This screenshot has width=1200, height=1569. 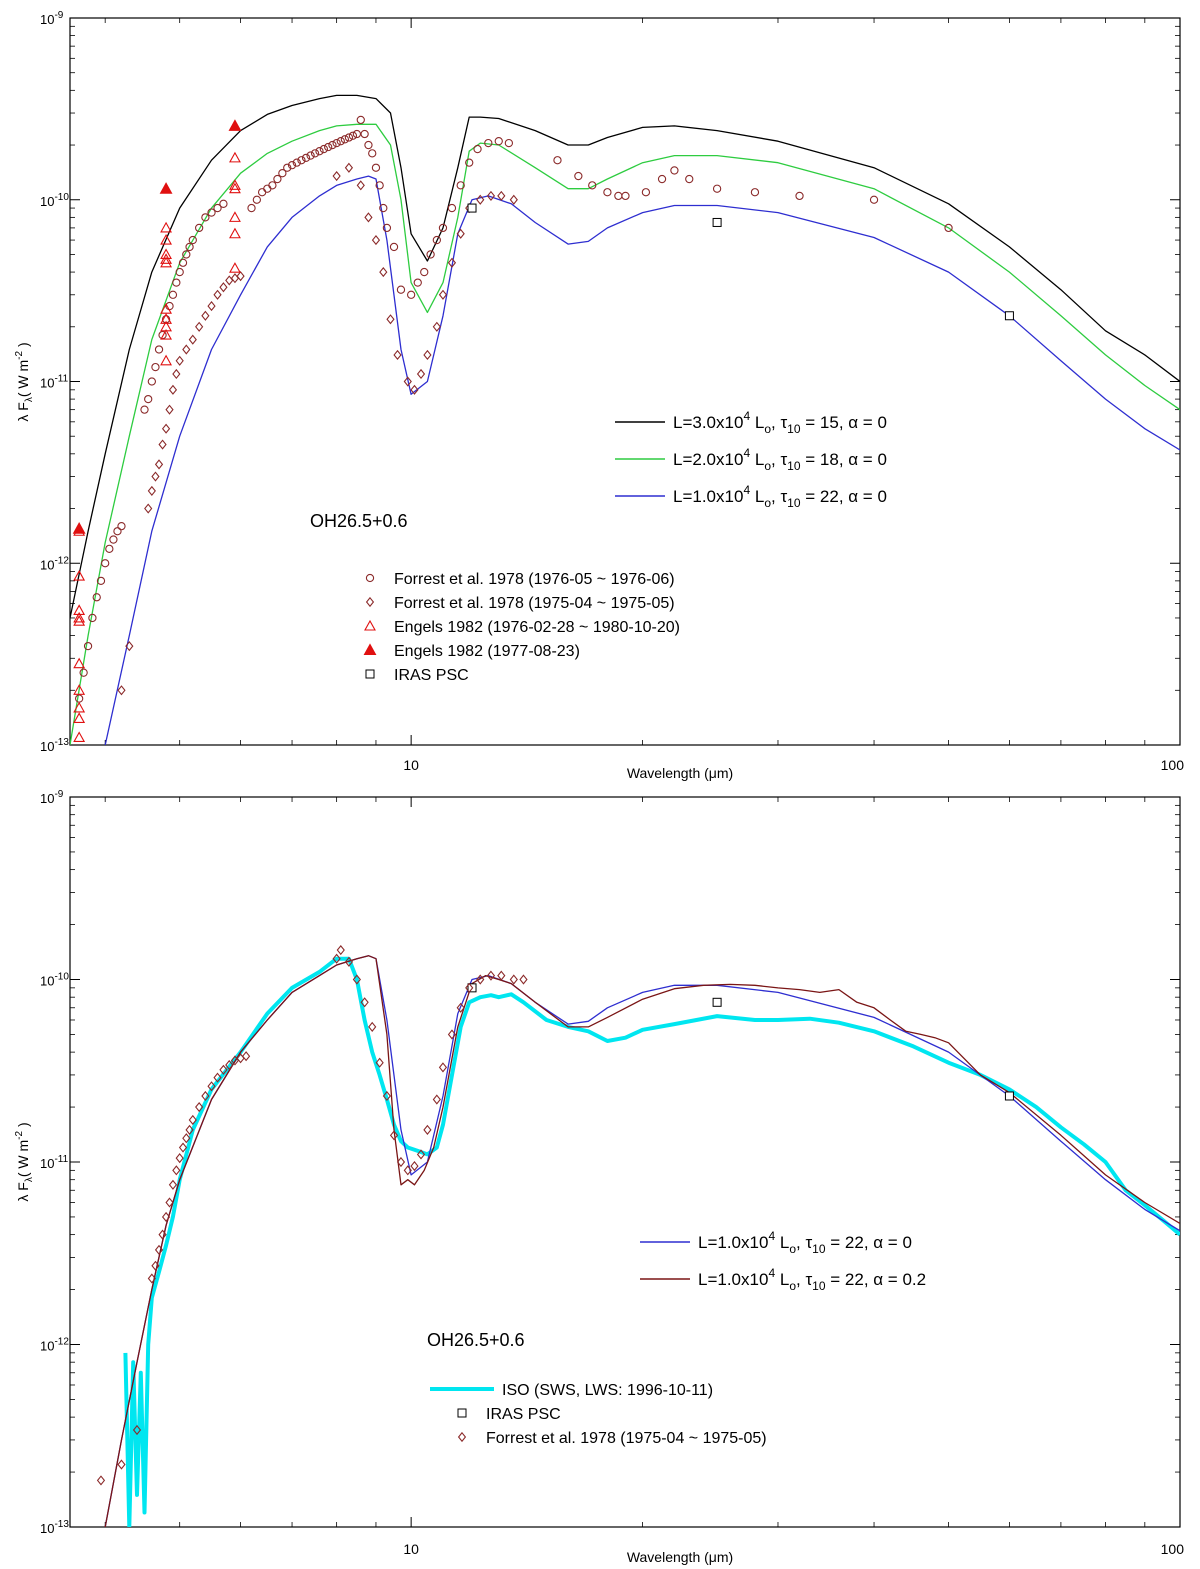 What do you see at coordinates (54, 200) in the screenshot?
I see `y-tick-label: 10-10` at bounding box center [54, 200].